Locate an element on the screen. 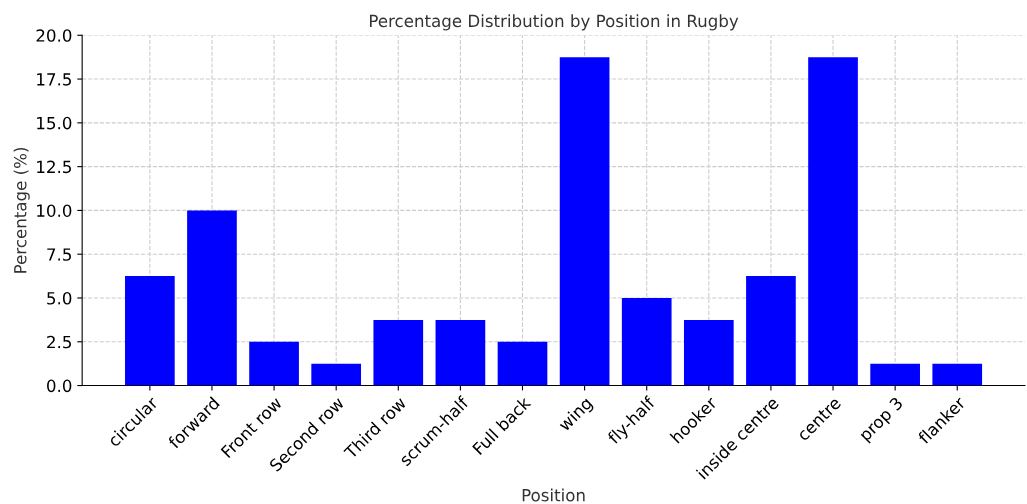 This screenshot has height=504, width=1027. y-tick-label: 7.5 is located at coordinates (59, 254).